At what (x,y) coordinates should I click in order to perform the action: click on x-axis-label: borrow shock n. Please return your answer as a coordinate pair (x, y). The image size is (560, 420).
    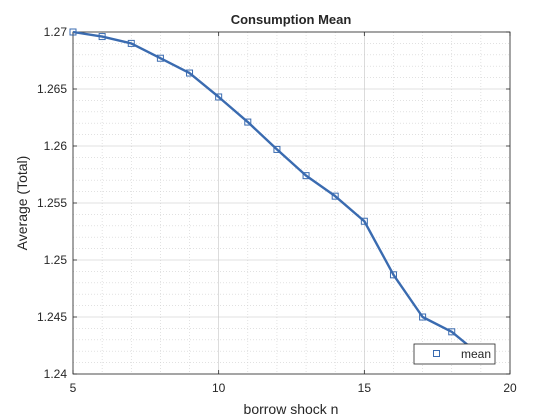
    Looking at the image, I should click on (291, 409).